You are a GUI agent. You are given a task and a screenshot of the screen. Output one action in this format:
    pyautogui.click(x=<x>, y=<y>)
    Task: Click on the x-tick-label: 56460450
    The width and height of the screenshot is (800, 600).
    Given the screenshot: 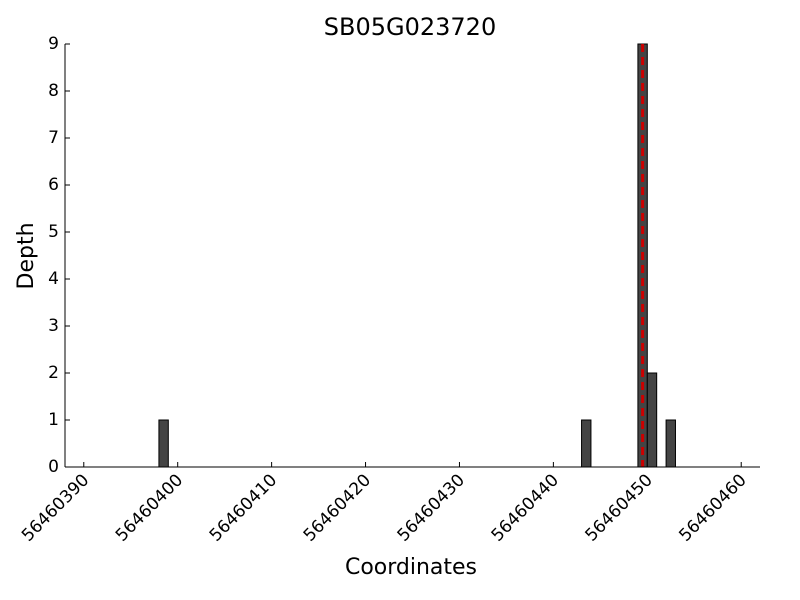 What is the action you would take?
    pyautogui.click(x=619, y=507)
    